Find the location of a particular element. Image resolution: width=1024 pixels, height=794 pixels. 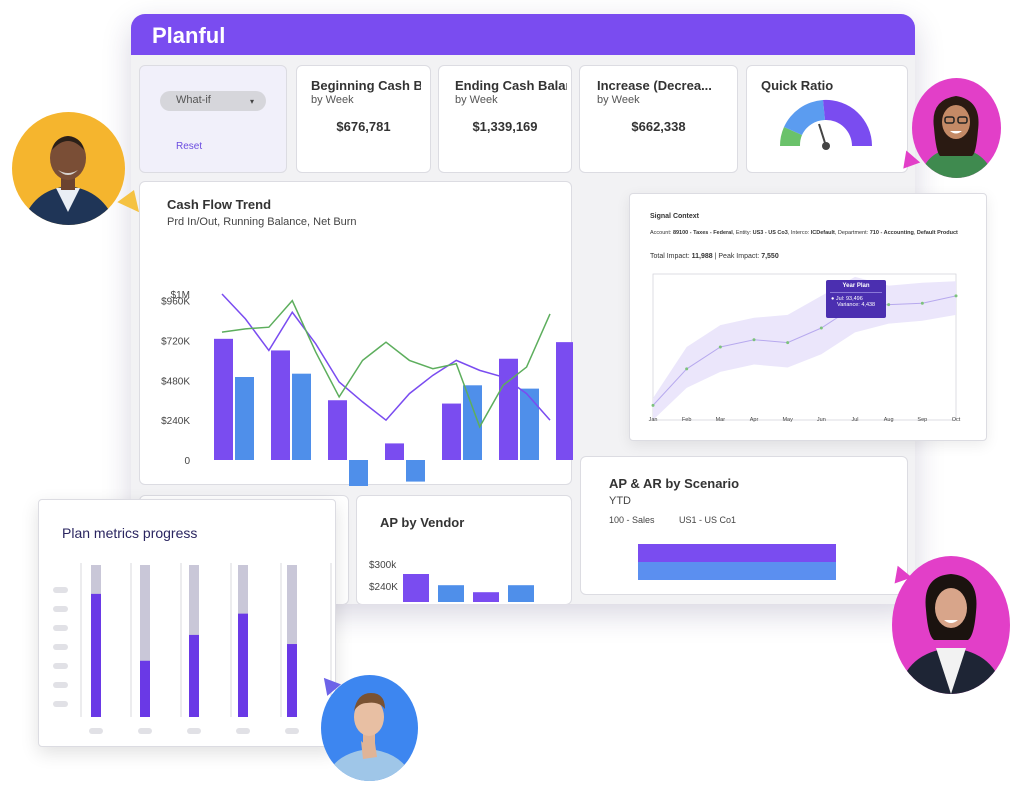

plot-frame is located at coordinates (804, 347).